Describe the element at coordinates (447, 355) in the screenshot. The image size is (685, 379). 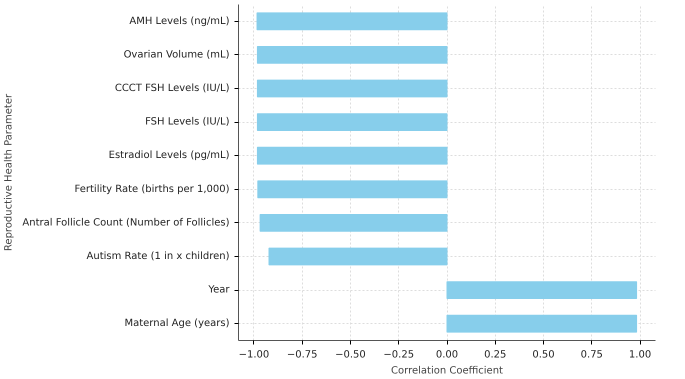
I see `x-tick-label: 0.00` at that location.